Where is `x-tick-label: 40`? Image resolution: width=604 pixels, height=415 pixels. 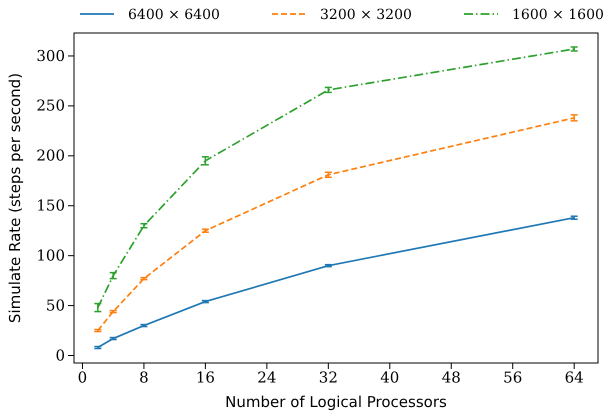 x-tick-label: 40 is located at coordinates (390, 377).